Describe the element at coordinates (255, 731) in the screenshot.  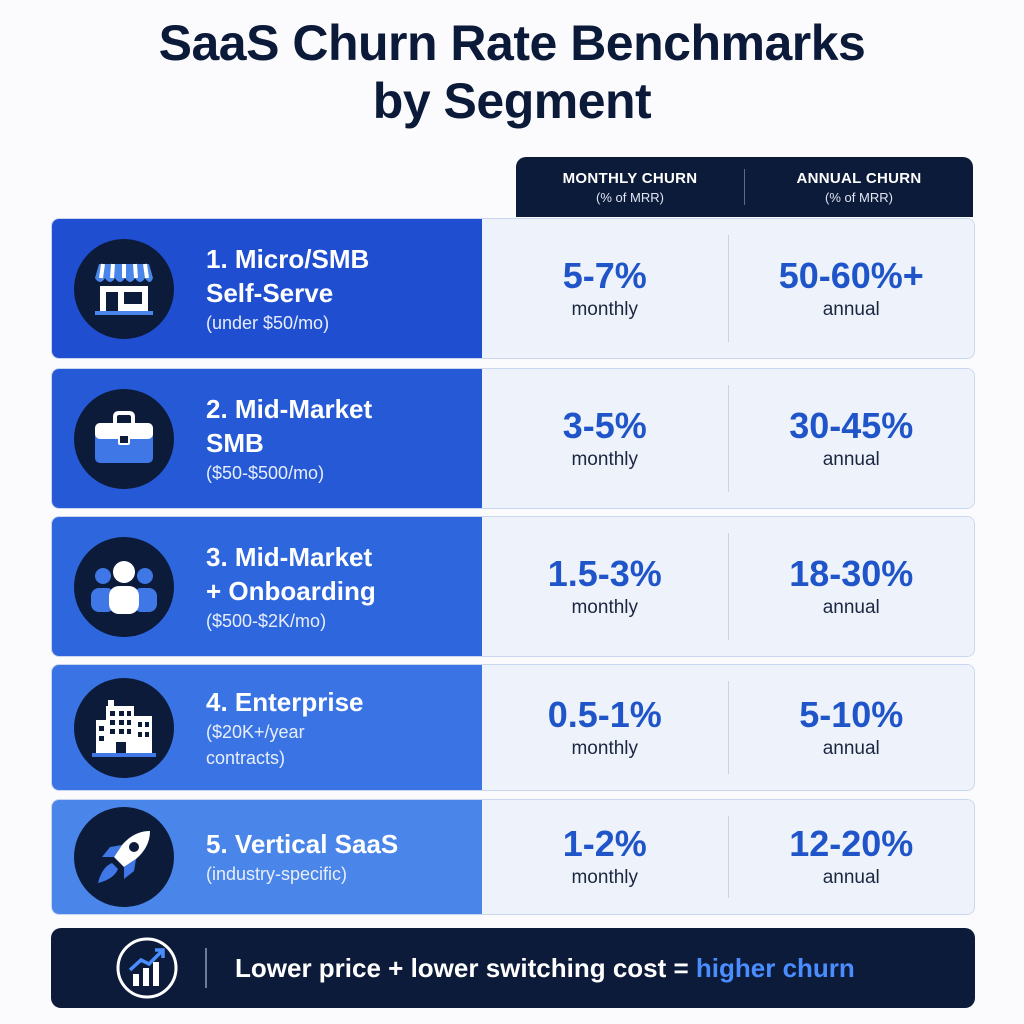
I see `segment-price: ($20K+/year` at that location.